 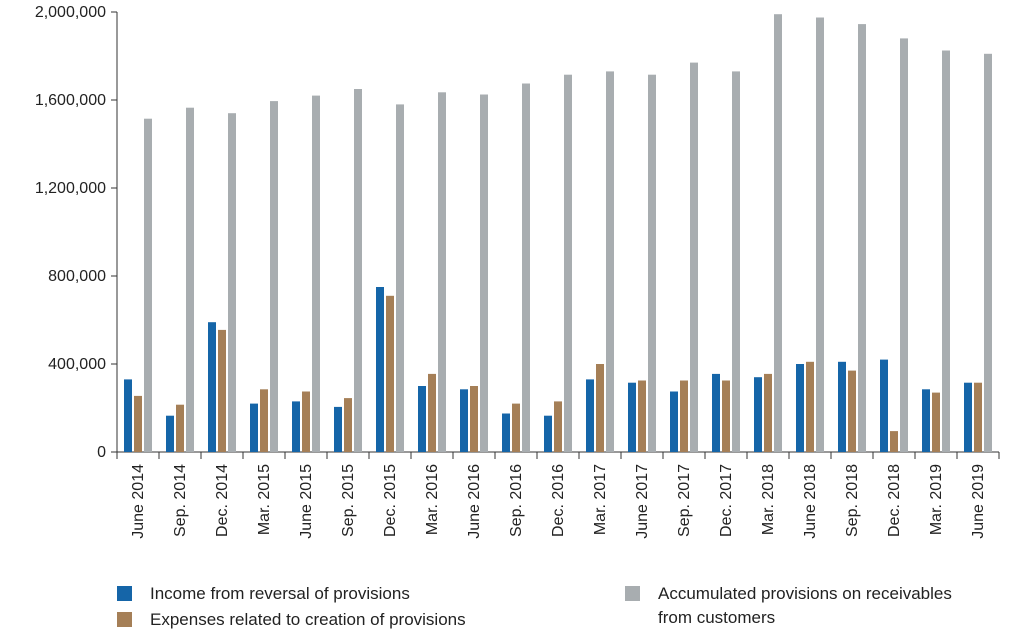 I want to click on x-category-label: June 2017, so click(x=642, y=501).